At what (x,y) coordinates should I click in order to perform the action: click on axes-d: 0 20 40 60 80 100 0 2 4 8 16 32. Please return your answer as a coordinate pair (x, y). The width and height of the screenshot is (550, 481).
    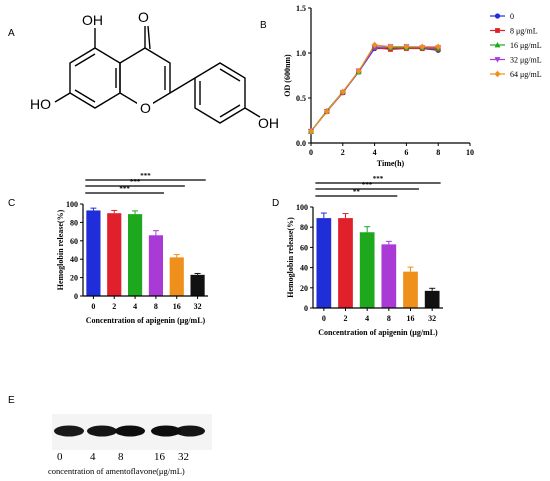
    Looking at the image, I should click on (369, 263).